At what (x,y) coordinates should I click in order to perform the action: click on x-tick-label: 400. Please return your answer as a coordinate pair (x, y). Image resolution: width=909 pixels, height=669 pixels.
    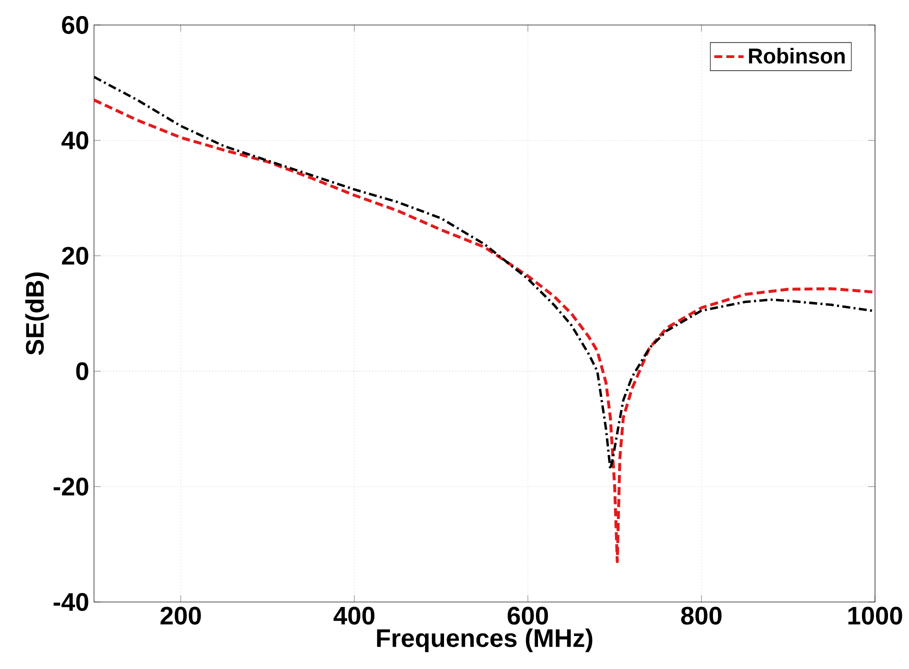
    Looking at the image, I should click on (354, 615).